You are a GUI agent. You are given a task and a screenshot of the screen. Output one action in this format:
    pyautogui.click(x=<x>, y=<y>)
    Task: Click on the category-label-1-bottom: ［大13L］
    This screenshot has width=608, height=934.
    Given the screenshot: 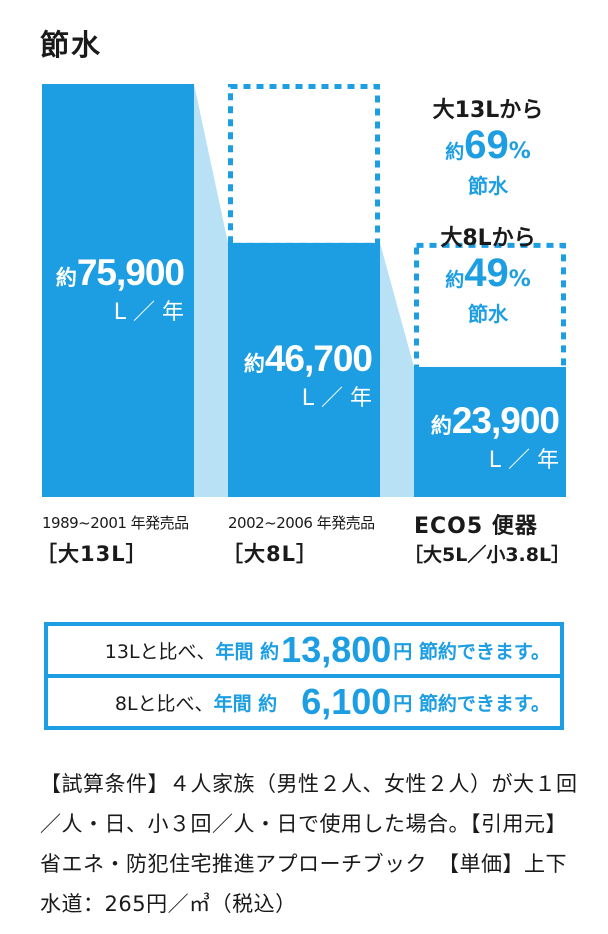 What is the action you would take?
    pyautogui.click(x=92, y=554)
    